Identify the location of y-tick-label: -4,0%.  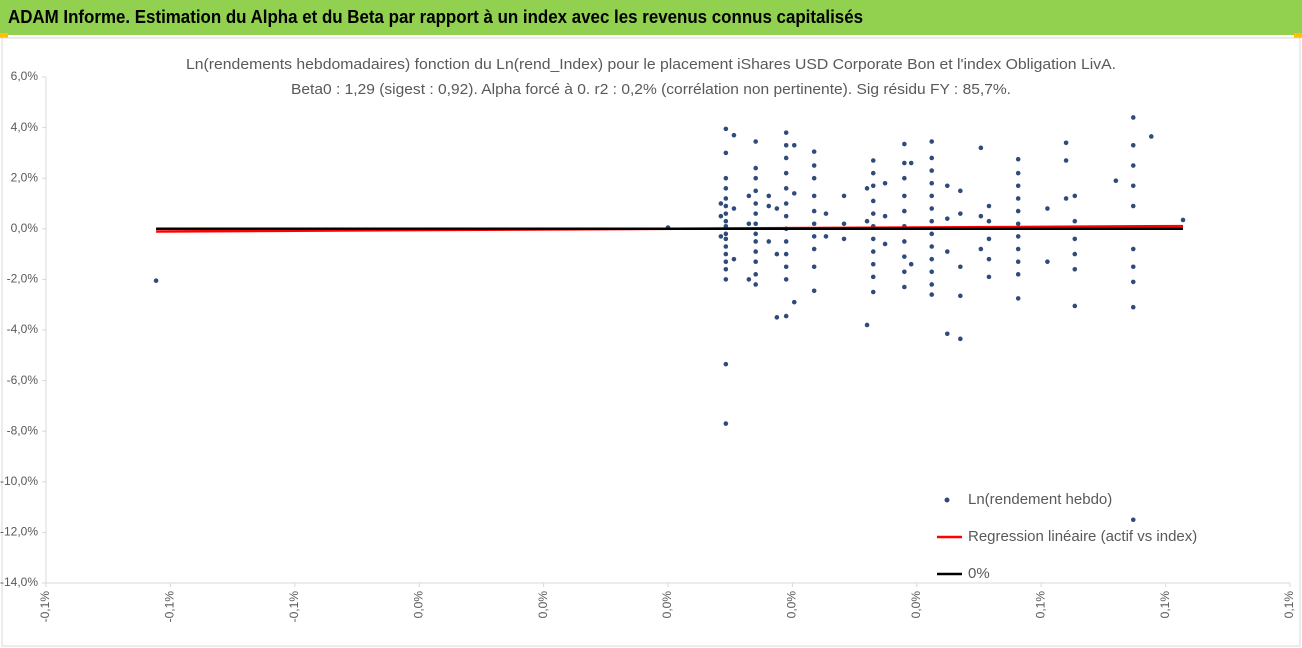
(23, 329).